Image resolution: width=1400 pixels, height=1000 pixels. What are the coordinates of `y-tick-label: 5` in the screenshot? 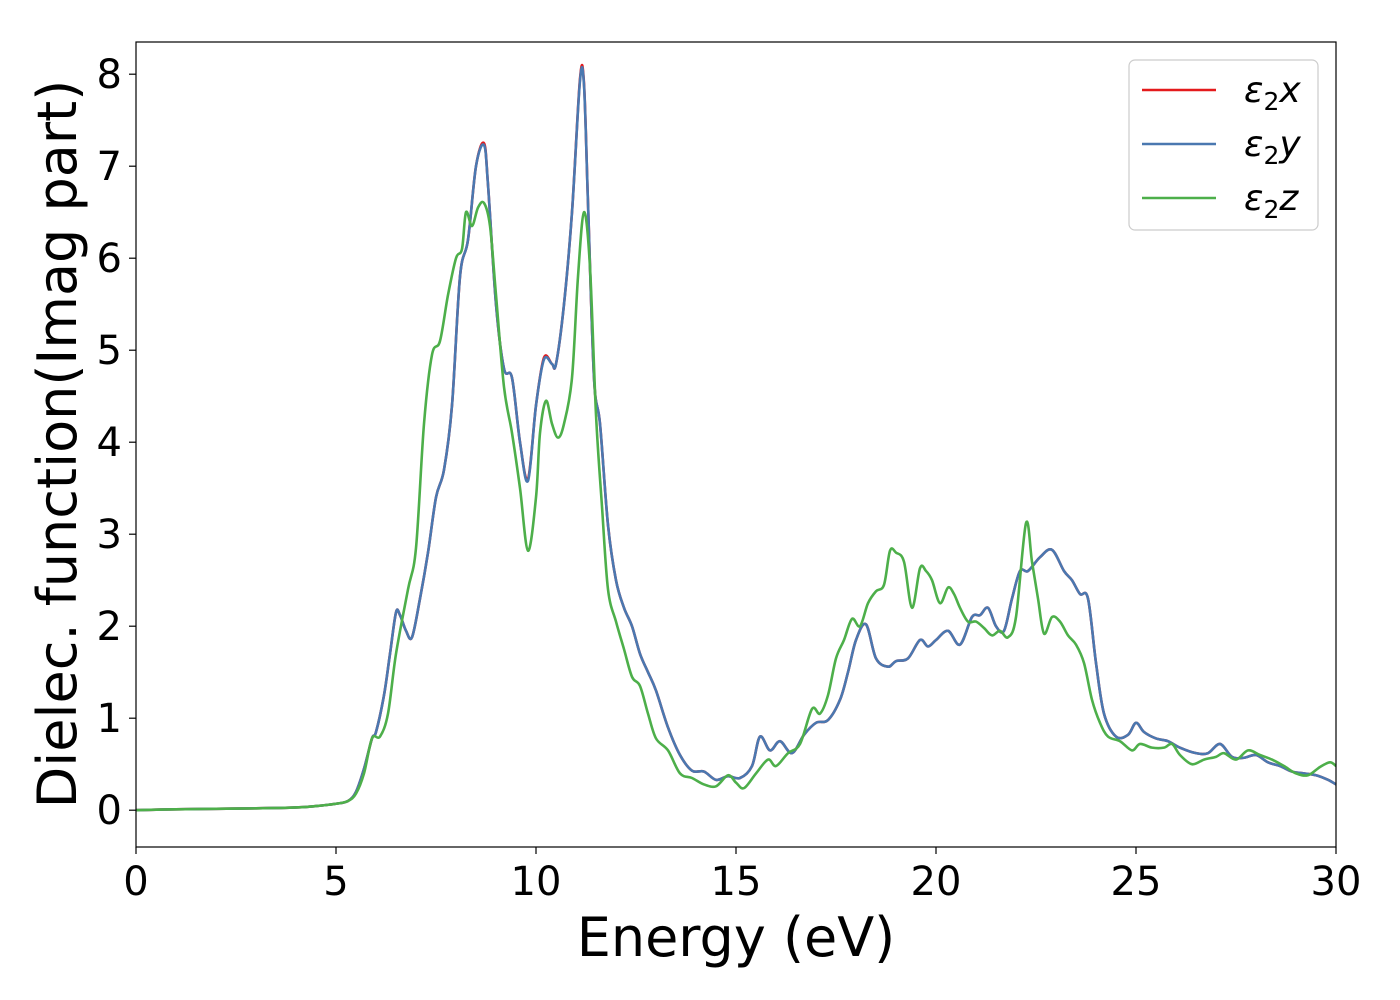 It's located at (109, 351).